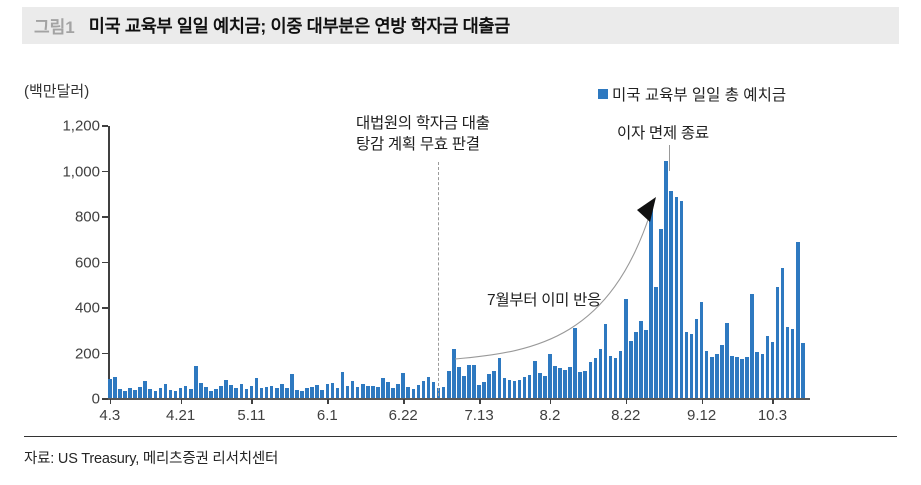 The image size is (921, 485). I want to click on y-axis-tick-label: 800, so click(87, 217).